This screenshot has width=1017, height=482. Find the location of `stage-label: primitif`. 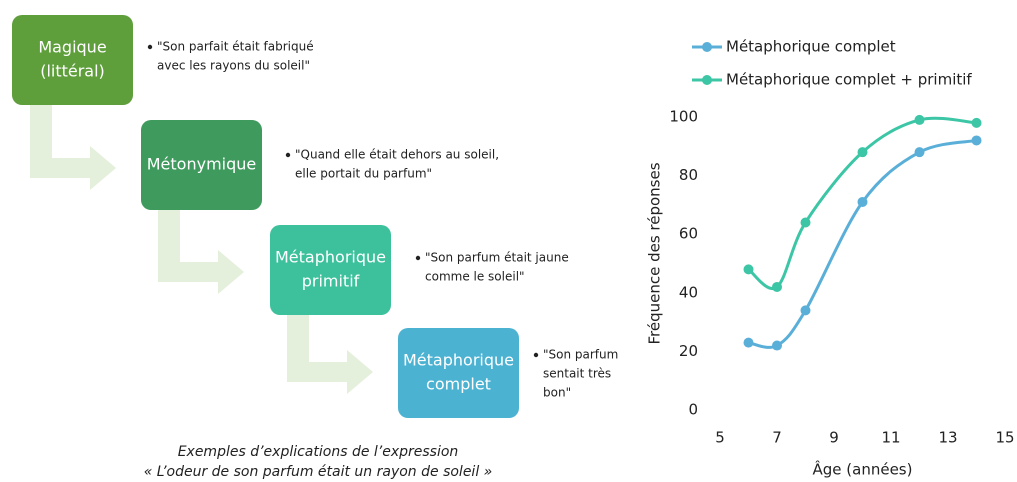

stage-label: primitif is located at coordinates (331, 281).